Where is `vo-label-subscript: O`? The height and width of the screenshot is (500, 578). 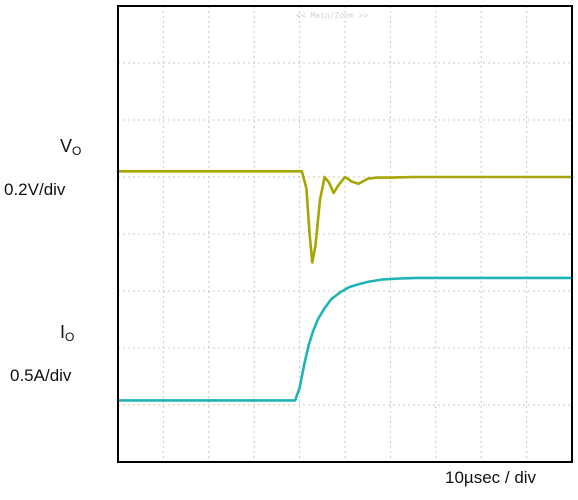
vo-label-subscript: O is located at coordinates (77, 151).